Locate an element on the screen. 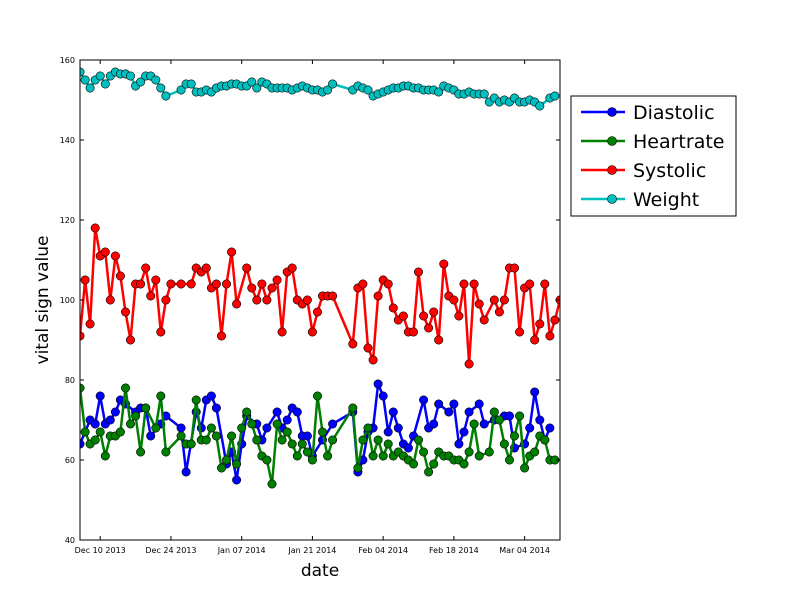 The image size is (800, 605). y-tick-label: 60 is located at coordinates (70, 460).